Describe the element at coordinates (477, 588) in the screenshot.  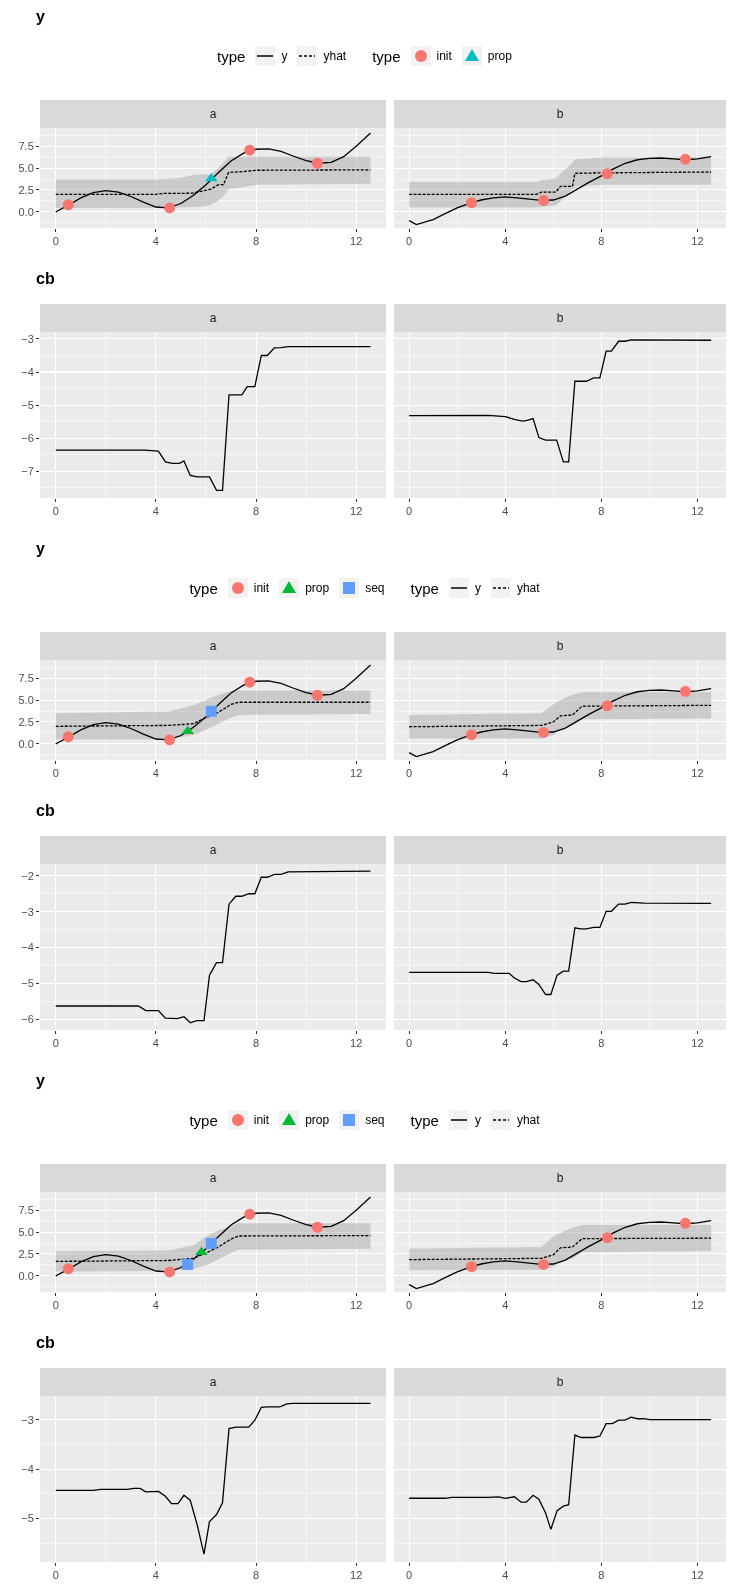
I see `legend-label: y` at that location.